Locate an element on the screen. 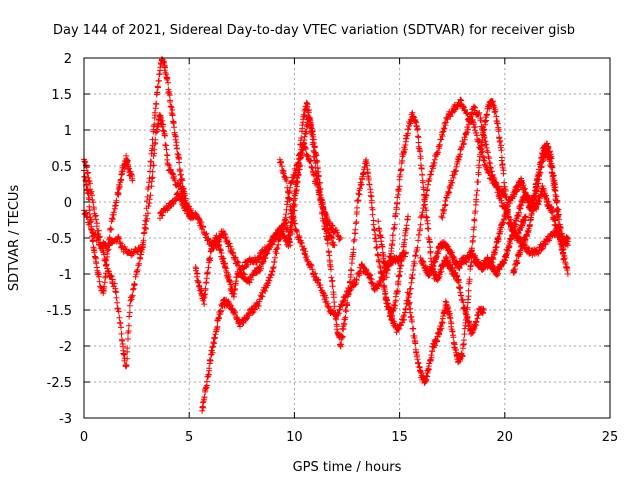 This screenshot has height=480, width=640. y-tick-label: 1 is located at coordinates (68, 131).